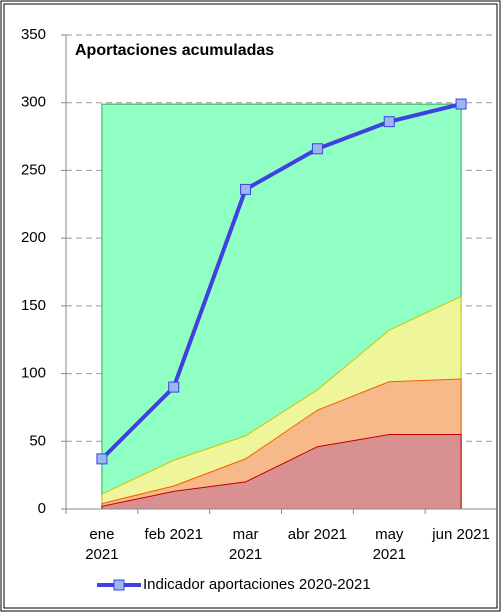  I want to click on x-tick-label: feb 2021, so click(173, 534).